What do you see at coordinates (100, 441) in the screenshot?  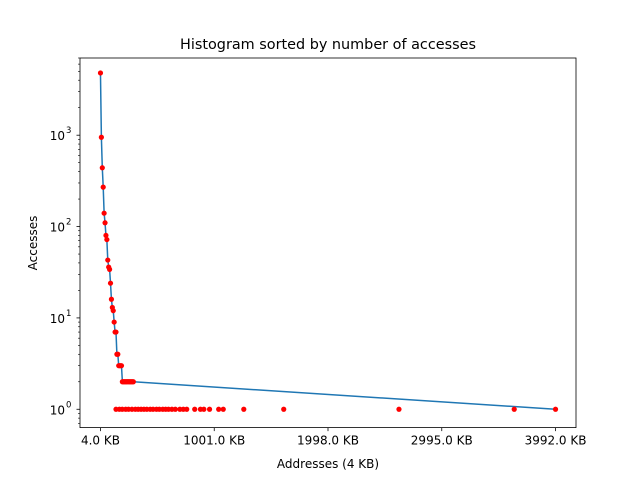 I see `x-tick-label: 4.0 KB` at bounding box center [100, 441].